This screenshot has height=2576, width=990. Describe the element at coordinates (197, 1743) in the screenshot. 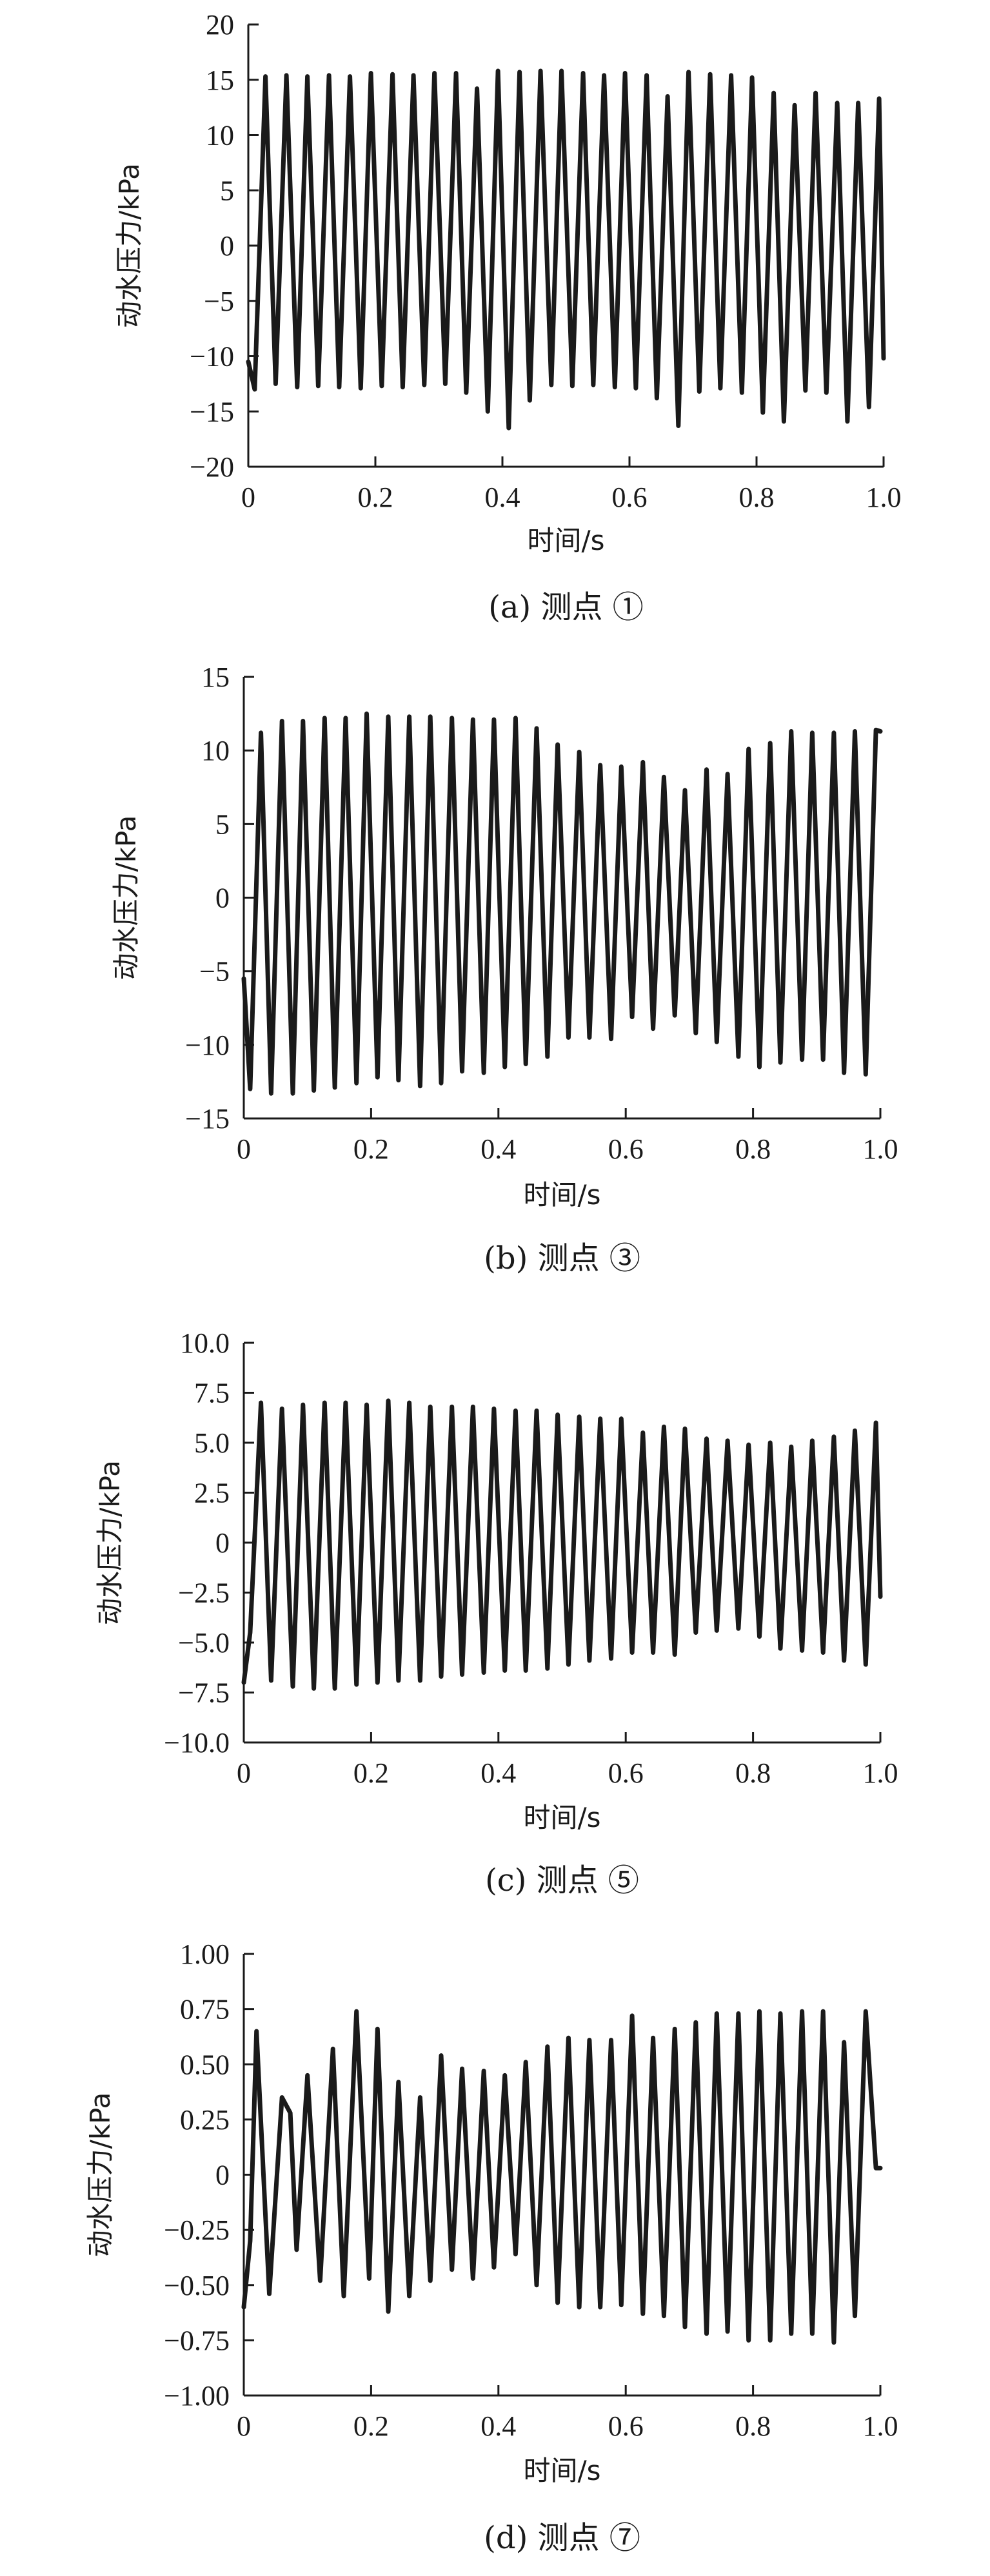

I see `y-tick-label: −10.0` at that location.